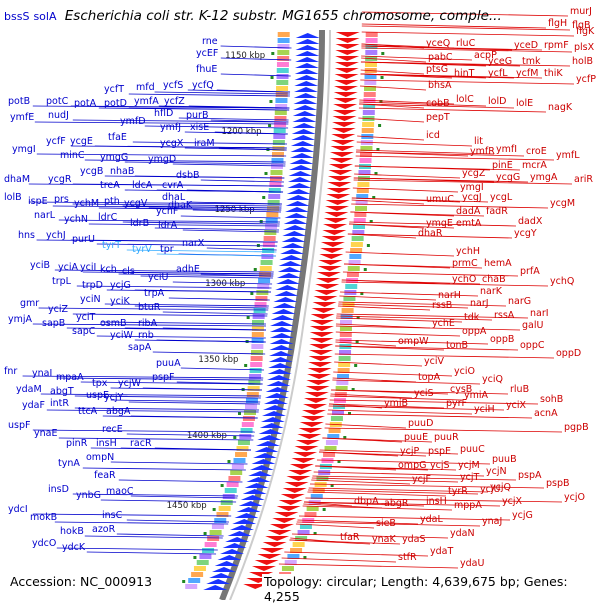  I want to click on forward-gene-label: abgA, so click(118, 411).